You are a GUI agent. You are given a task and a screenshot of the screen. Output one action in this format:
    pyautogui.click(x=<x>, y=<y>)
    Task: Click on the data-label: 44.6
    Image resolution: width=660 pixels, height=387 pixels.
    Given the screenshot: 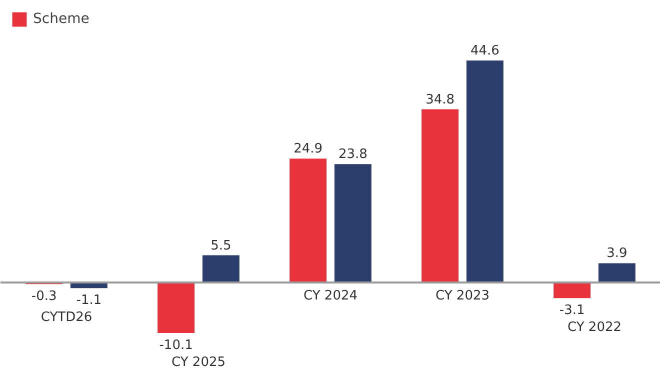 What is the action you would take?
    pyautogui.click(x=485, y=50)
    